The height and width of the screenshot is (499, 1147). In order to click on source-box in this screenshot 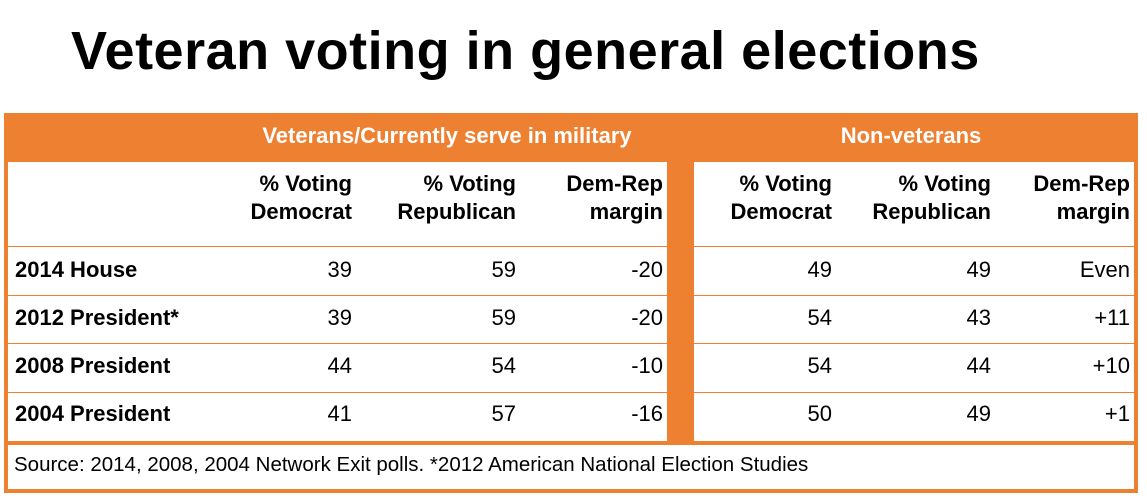, I will do `click(571, 467)`.